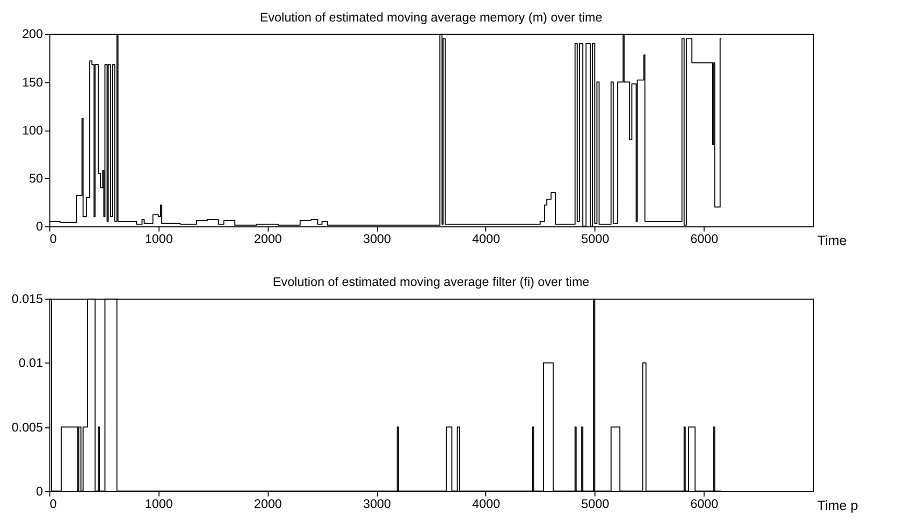 Image resolution: width=897 pixels, height=531 pixels. Describe the element at coordinates (31, 363) in the screenshot. I see `y-tick-label: 0.01` at that location.